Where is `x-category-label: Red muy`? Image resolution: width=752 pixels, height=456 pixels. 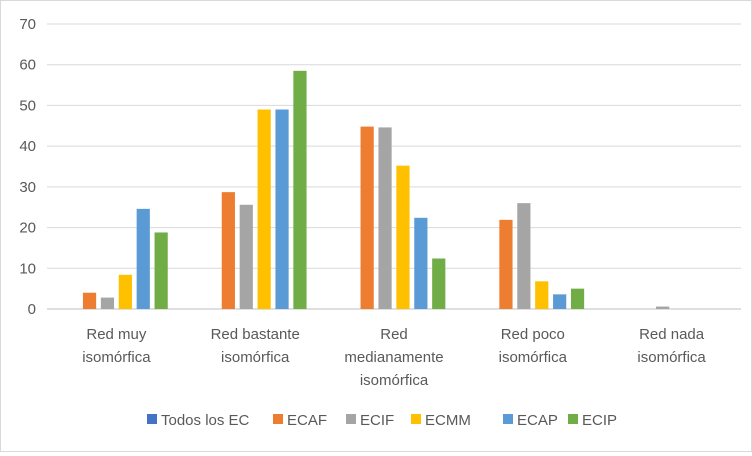
x-category-label: Red muy is located at coordinates (116, 334).